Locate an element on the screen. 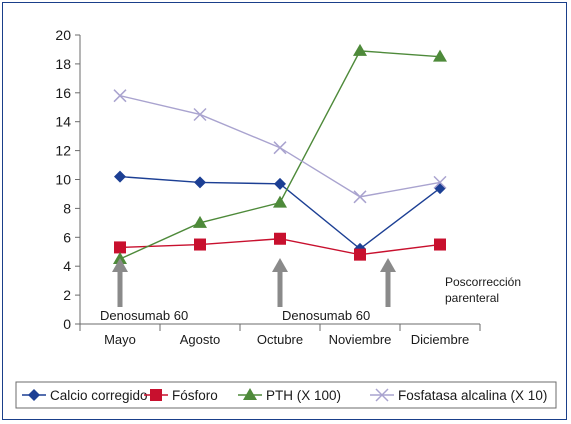 The height and width of the screenshot is (424, 571). legend-label: Calcio corregido is located at coordinates (99, 395).